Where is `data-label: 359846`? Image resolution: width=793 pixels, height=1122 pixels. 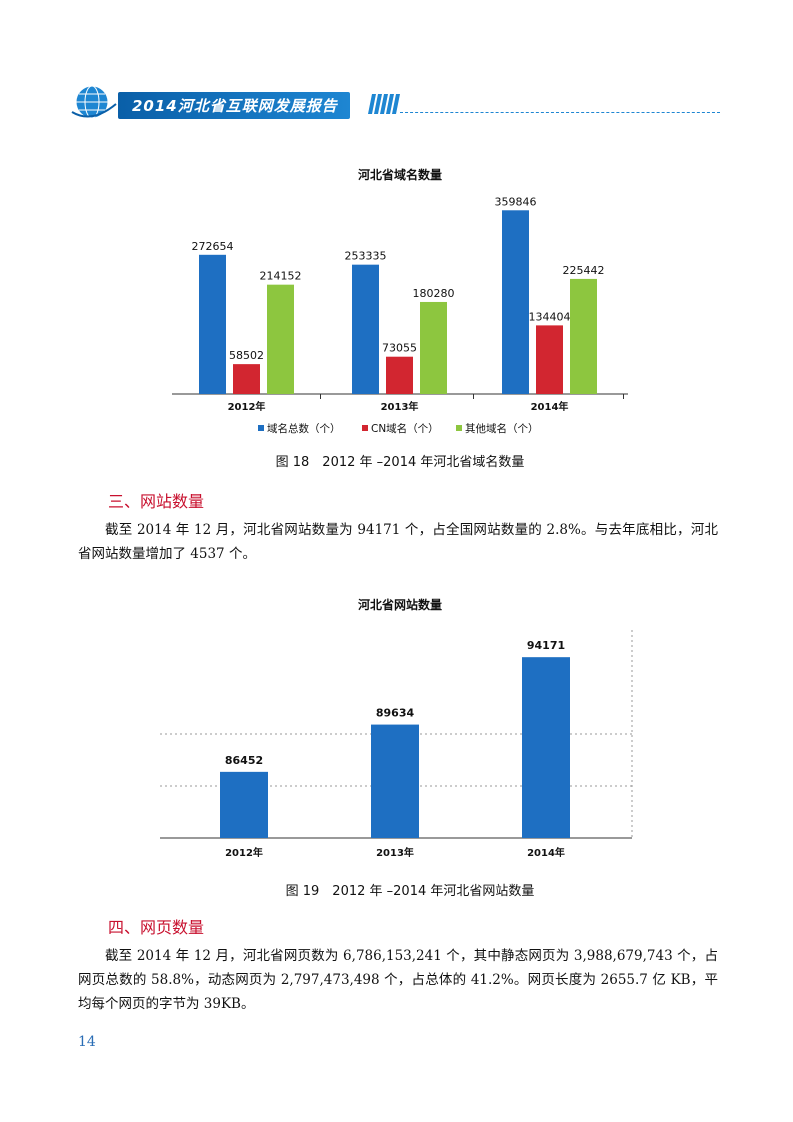 data-label: 359846 is located at coordinates (516, 201).